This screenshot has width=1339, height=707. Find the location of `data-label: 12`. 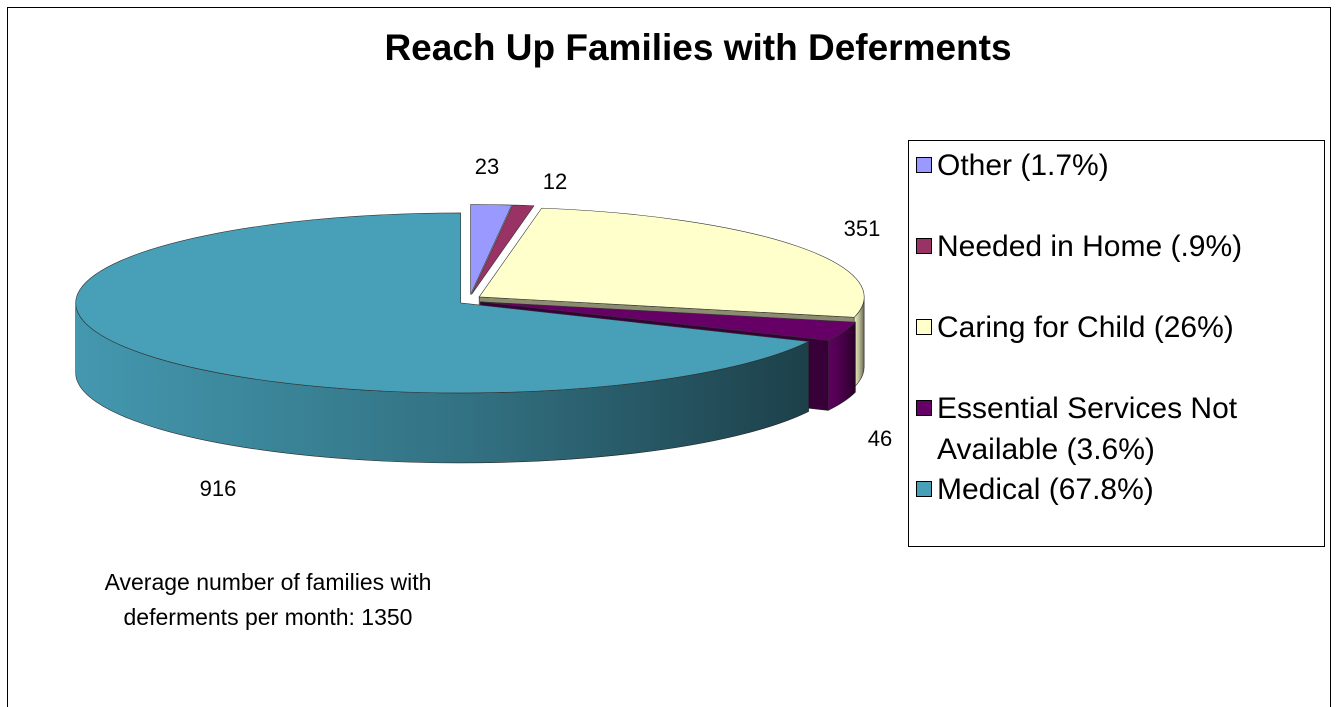

data-label: 12 is located at coordinates (555, 181).